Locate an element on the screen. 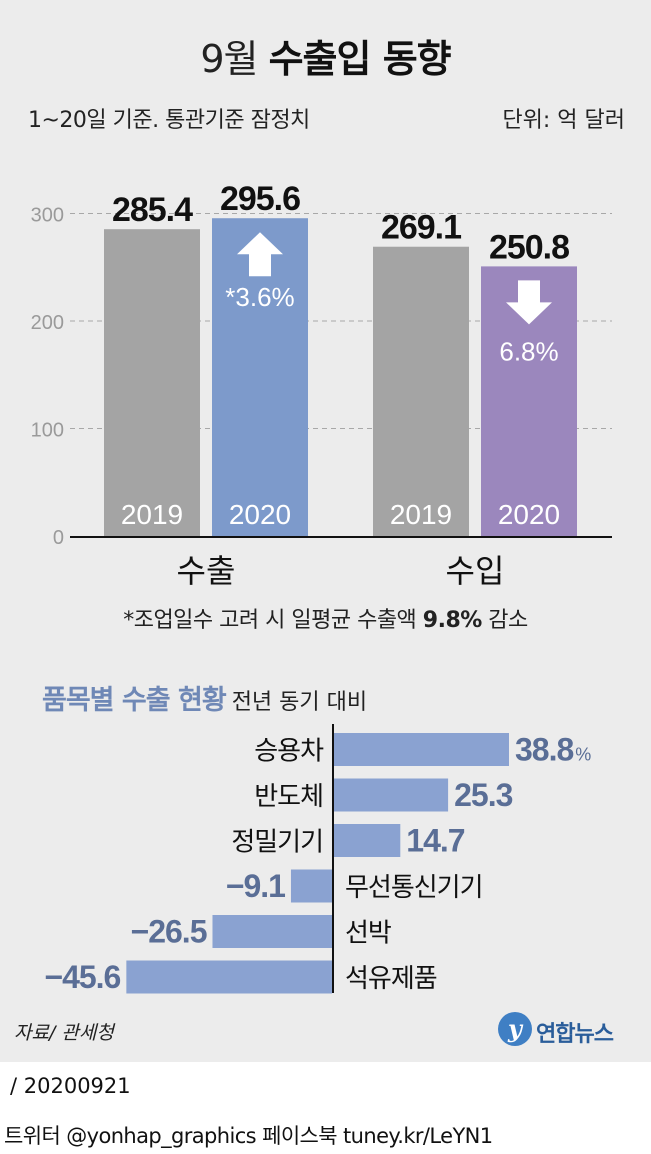  bar-value-label: 250.8 is located at coordinates (529, 247).